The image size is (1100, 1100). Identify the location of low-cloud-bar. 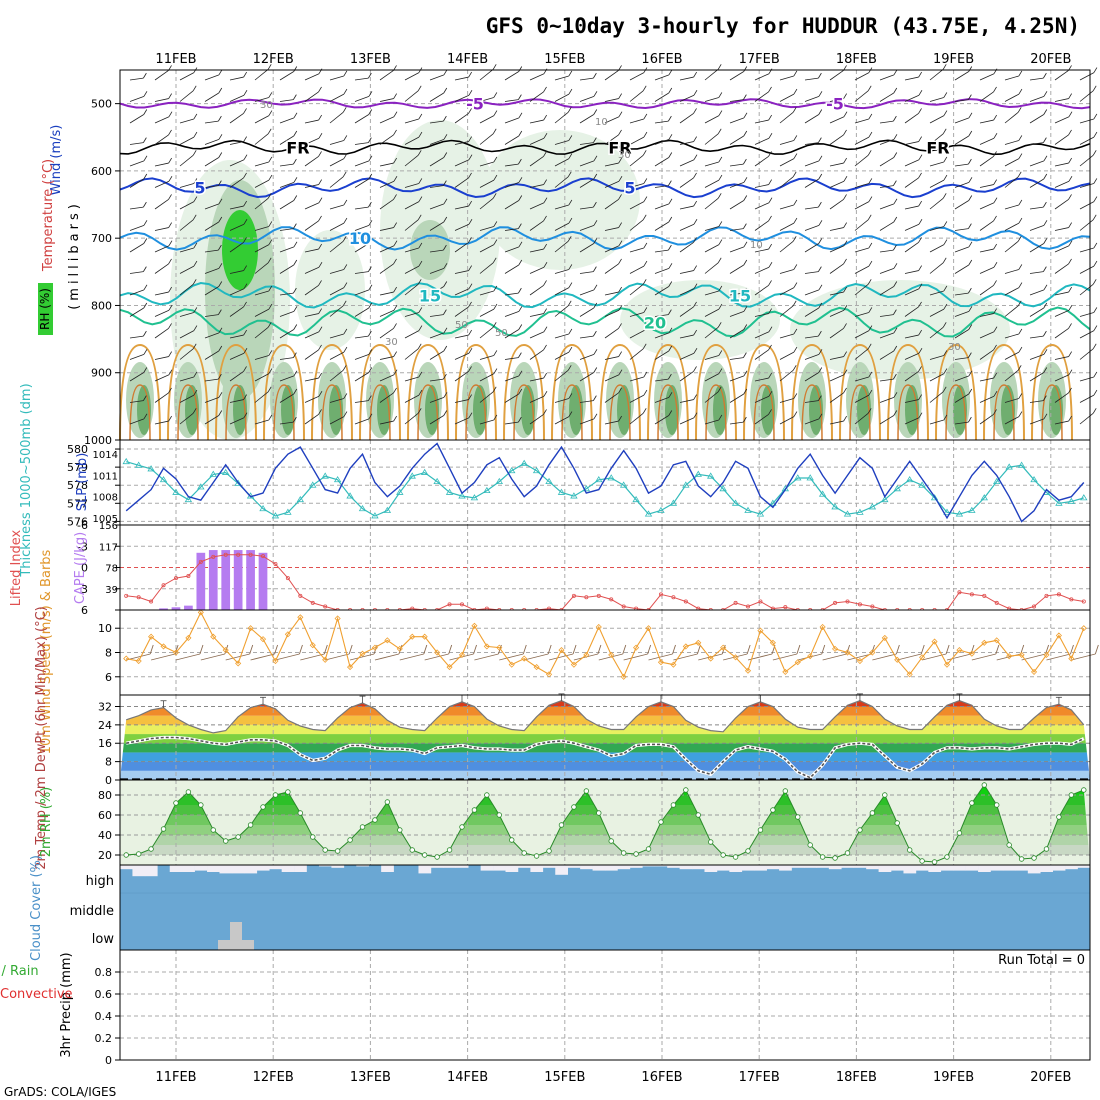
(236, 945).